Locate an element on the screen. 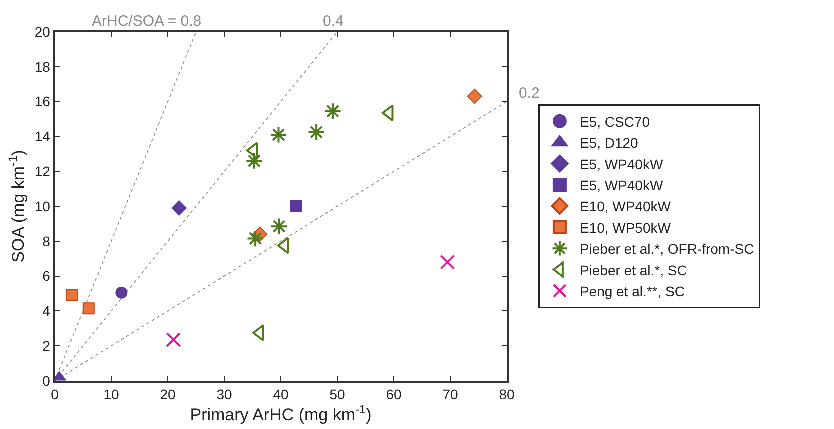 This screenshot has height=429, width=834. annotation: 0.4 is located at coordinates (333, 21).